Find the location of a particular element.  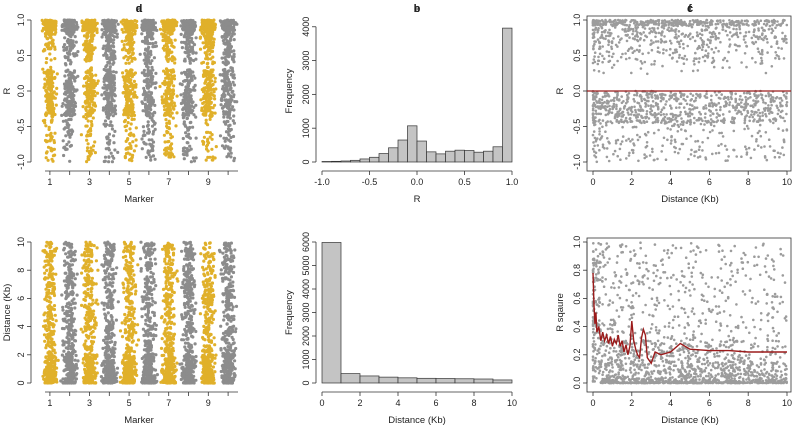

x-tick-label: 0 is located at coordinates (592, 182).